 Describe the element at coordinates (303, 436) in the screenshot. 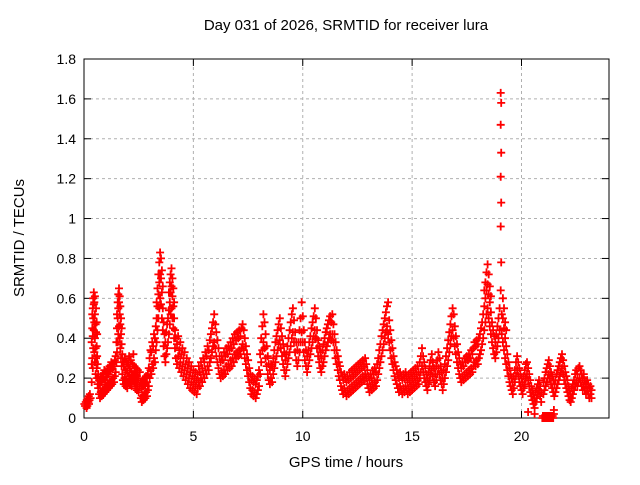

I see `x-tick-label: 10` at that location.